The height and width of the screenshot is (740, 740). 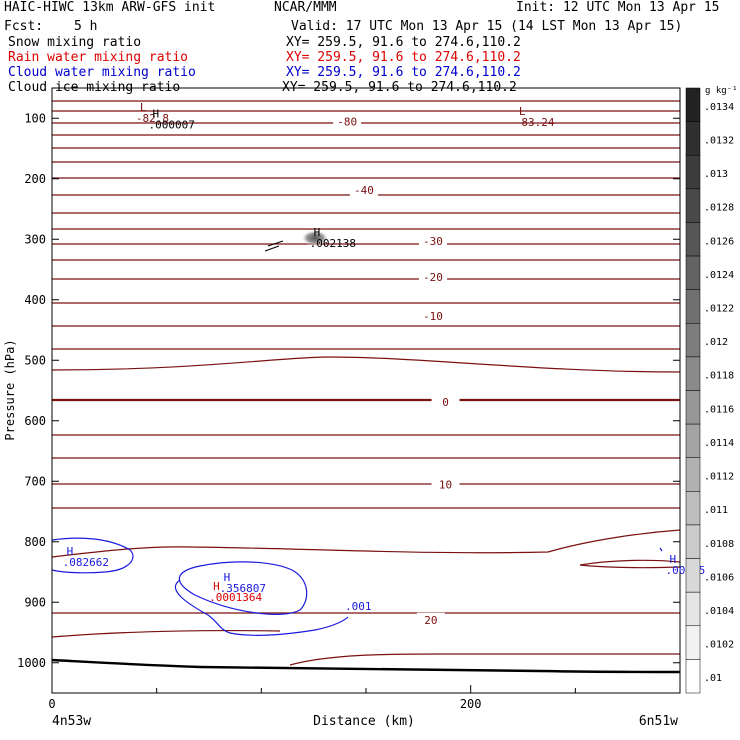 I want to click on y-tick-label: 800, so click(x=35, y=542).